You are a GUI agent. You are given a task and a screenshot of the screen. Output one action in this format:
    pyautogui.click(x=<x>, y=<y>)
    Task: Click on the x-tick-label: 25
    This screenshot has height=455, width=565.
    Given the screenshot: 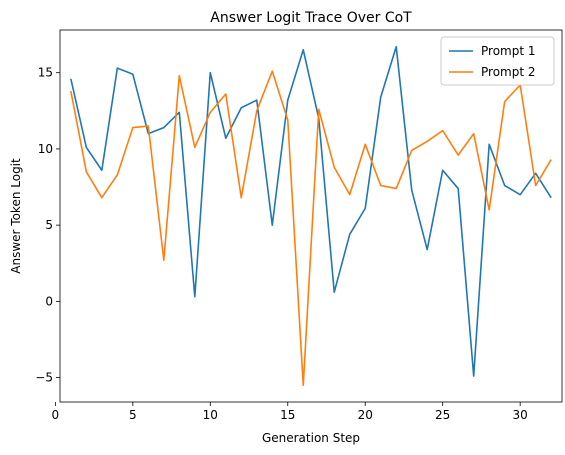 What is the action you would take?
    pyautogui.click(x=442, y=415)
    